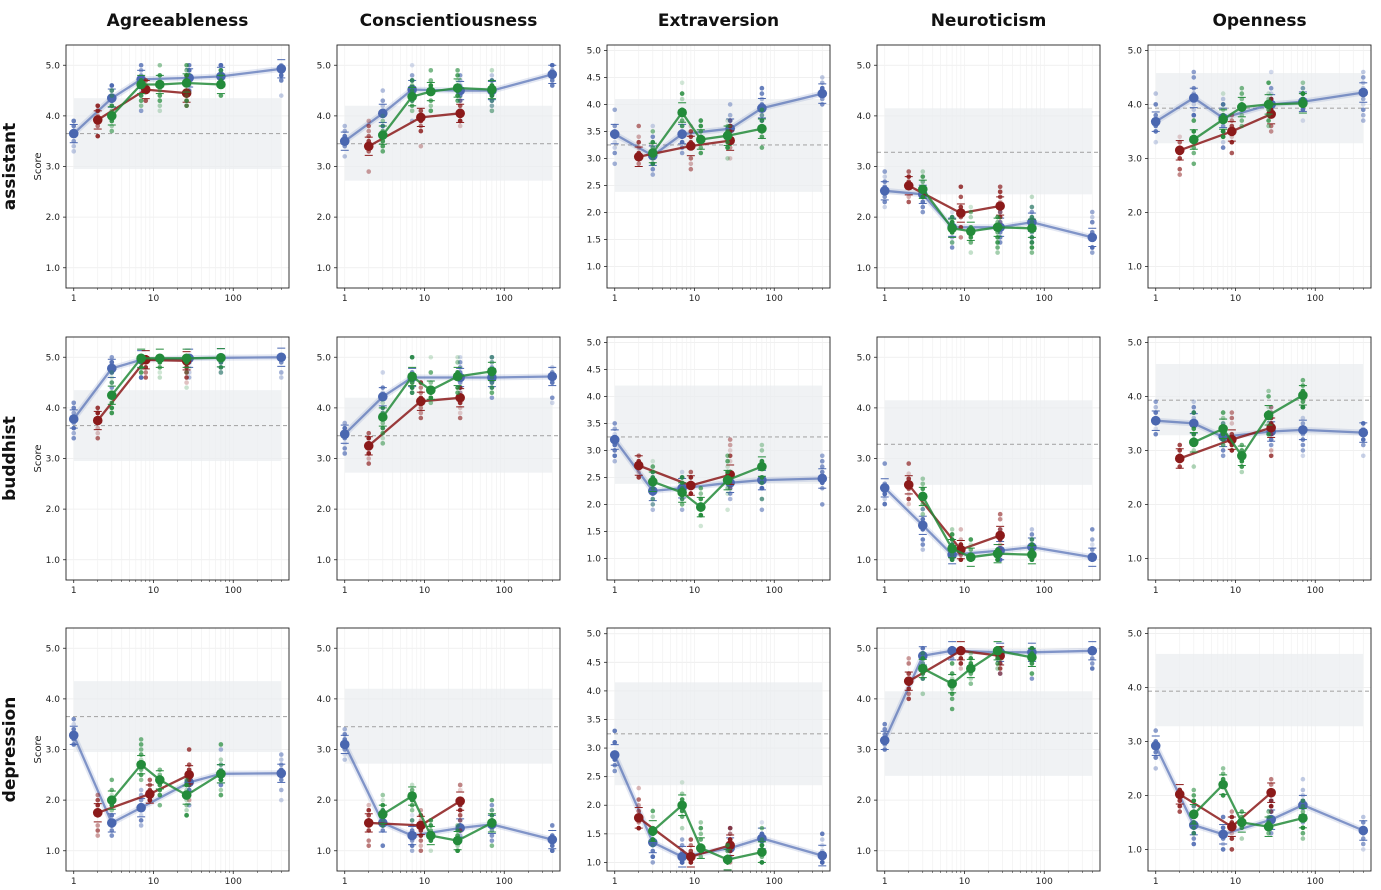 The image size is (1381, 890). Describe the element at coordinates (233, 881) in the screenshot. I see `x-tick-label: 100` at that location.